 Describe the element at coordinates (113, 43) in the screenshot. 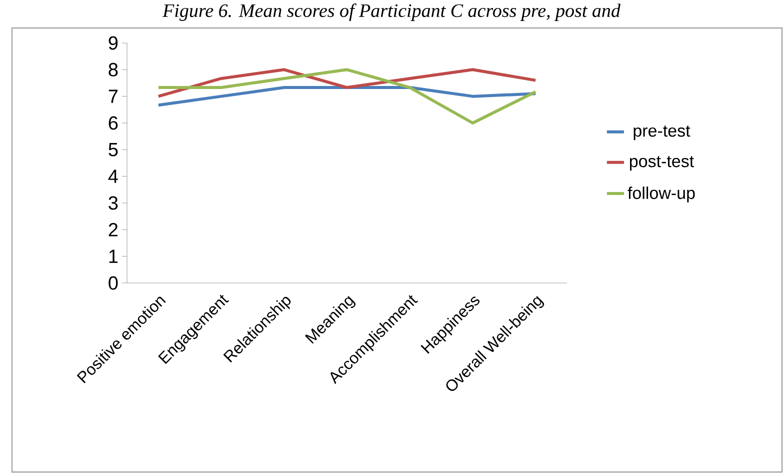

I see `y-tick-label: 9` at that location.